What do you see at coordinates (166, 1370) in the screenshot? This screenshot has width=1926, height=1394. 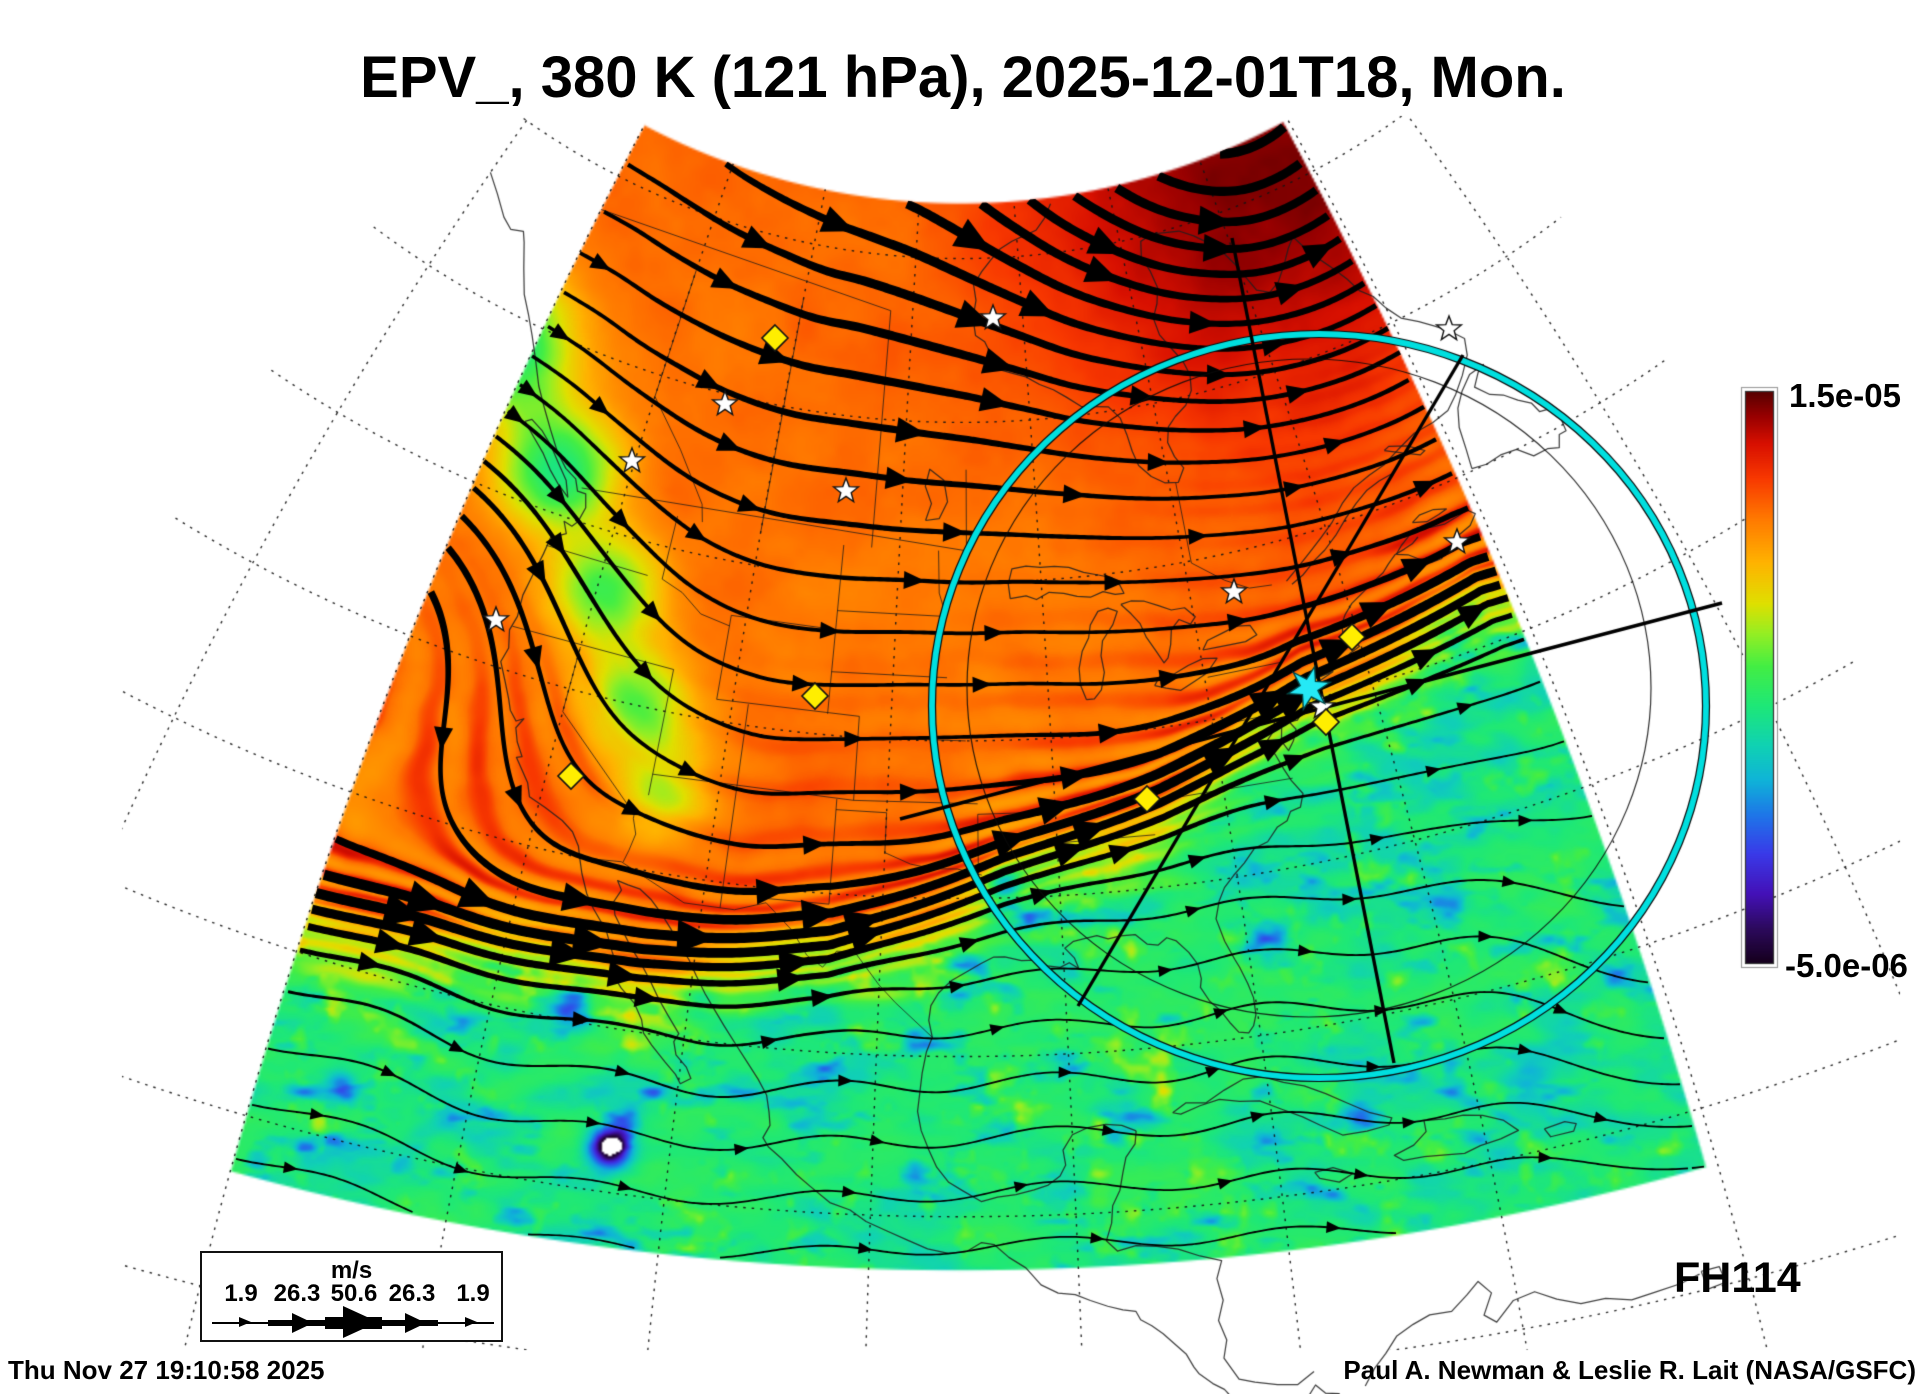 I see `timestamp: Thu Nov 27 19:10:58 2025` at bounding box center [166, 1370].